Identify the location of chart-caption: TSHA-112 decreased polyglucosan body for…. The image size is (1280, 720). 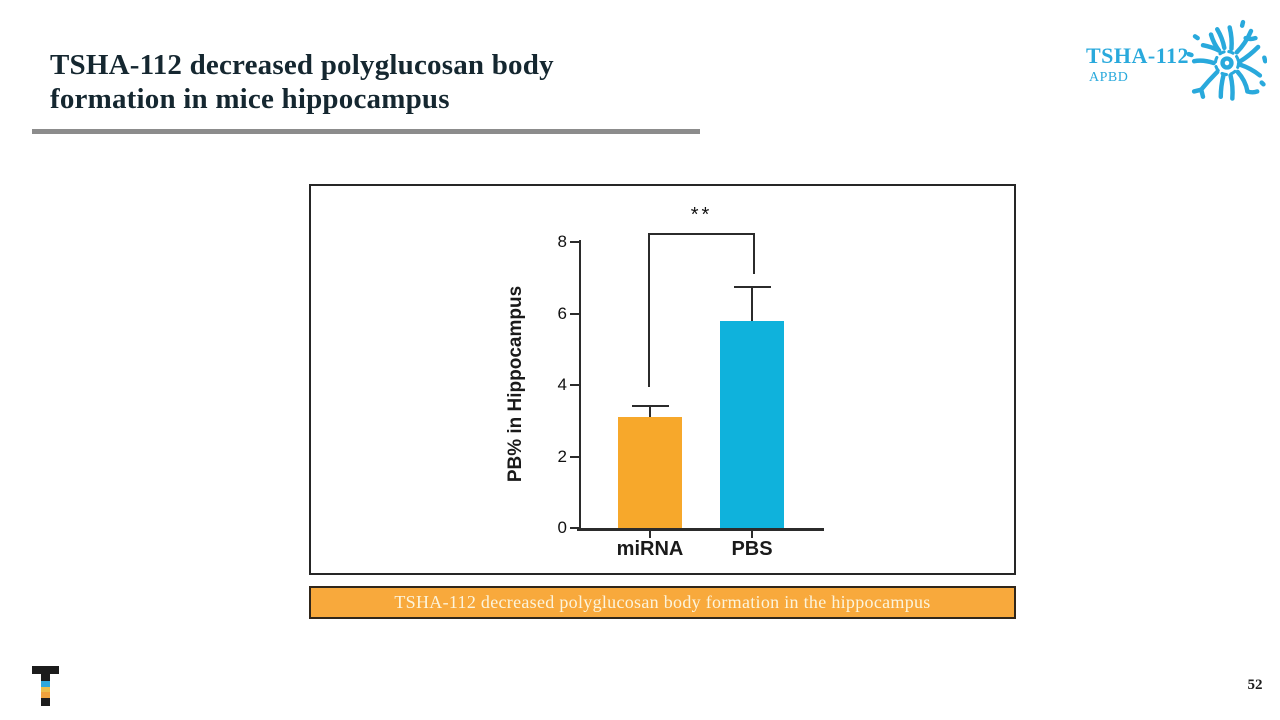
(662, 602).